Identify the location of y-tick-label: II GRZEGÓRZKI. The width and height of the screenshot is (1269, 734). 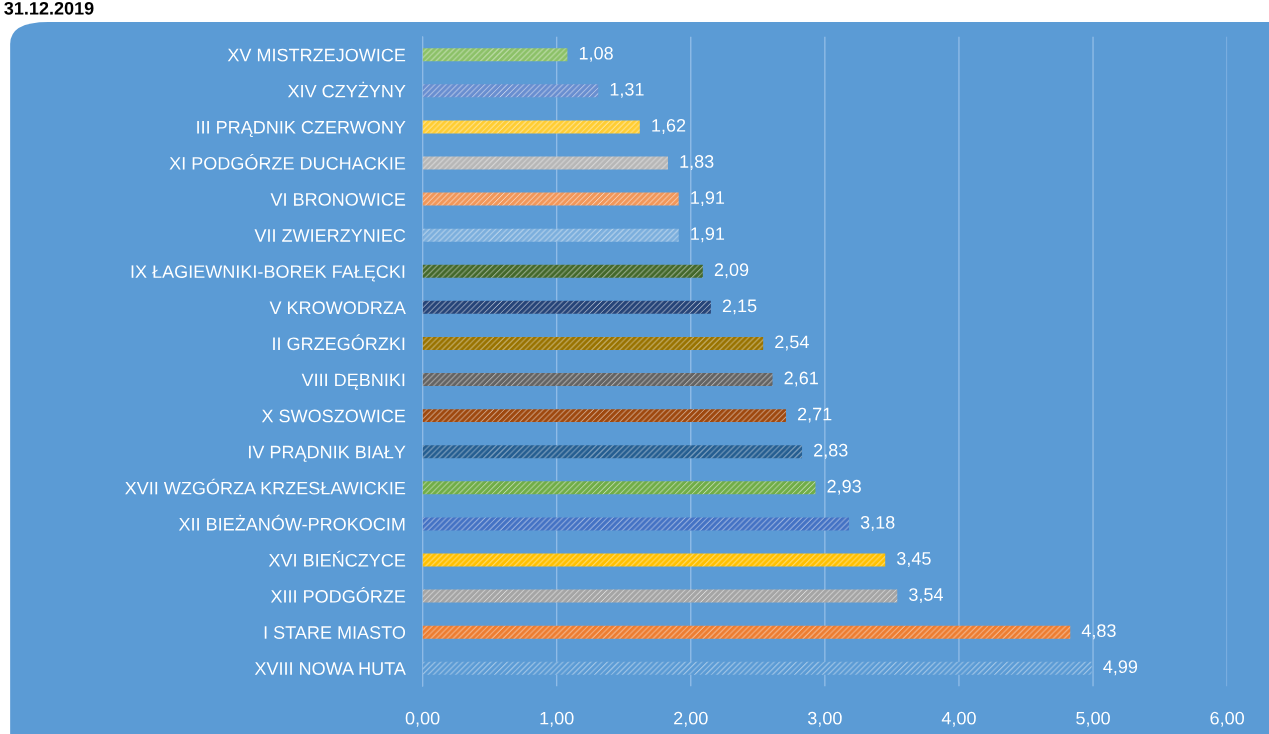
(339, 342).